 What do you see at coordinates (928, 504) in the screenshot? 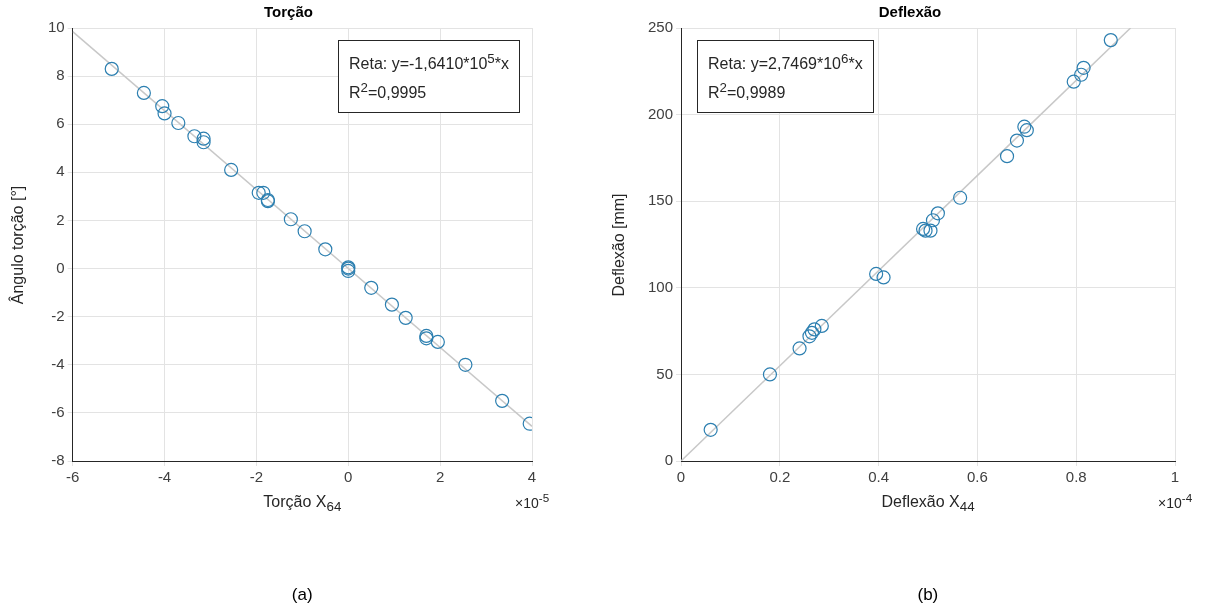
I see `x-axis-title: Deflexão X$_{44}$` at bounding box center [928, 504].